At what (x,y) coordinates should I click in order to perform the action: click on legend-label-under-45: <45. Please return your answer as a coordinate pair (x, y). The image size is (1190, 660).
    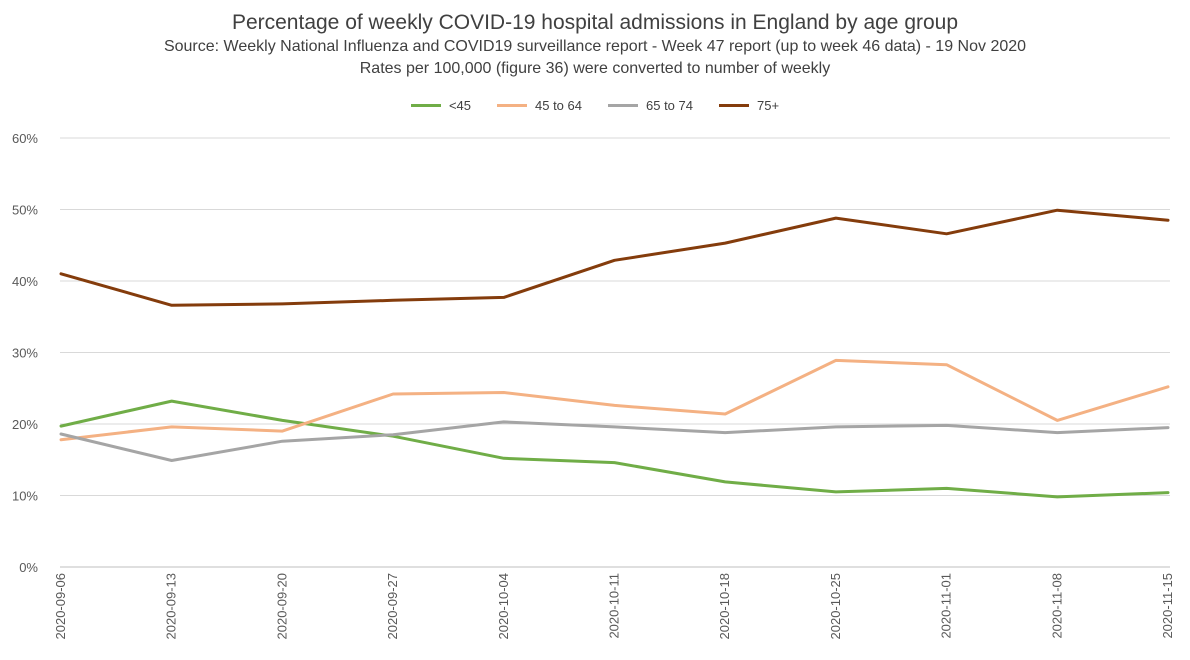
    Looking at the image, I should click on (459, 105).